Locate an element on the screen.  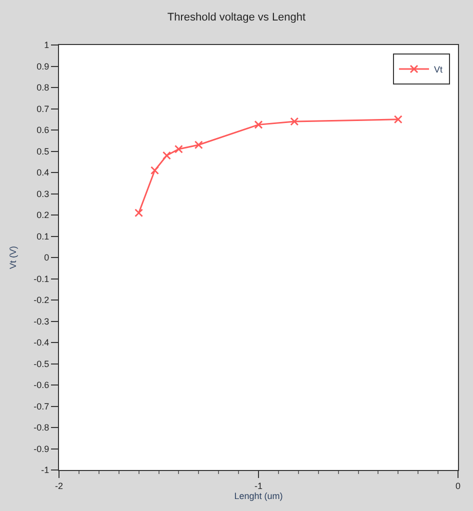
y-tick-label: -0.7 is located at coordinates (42, 406).